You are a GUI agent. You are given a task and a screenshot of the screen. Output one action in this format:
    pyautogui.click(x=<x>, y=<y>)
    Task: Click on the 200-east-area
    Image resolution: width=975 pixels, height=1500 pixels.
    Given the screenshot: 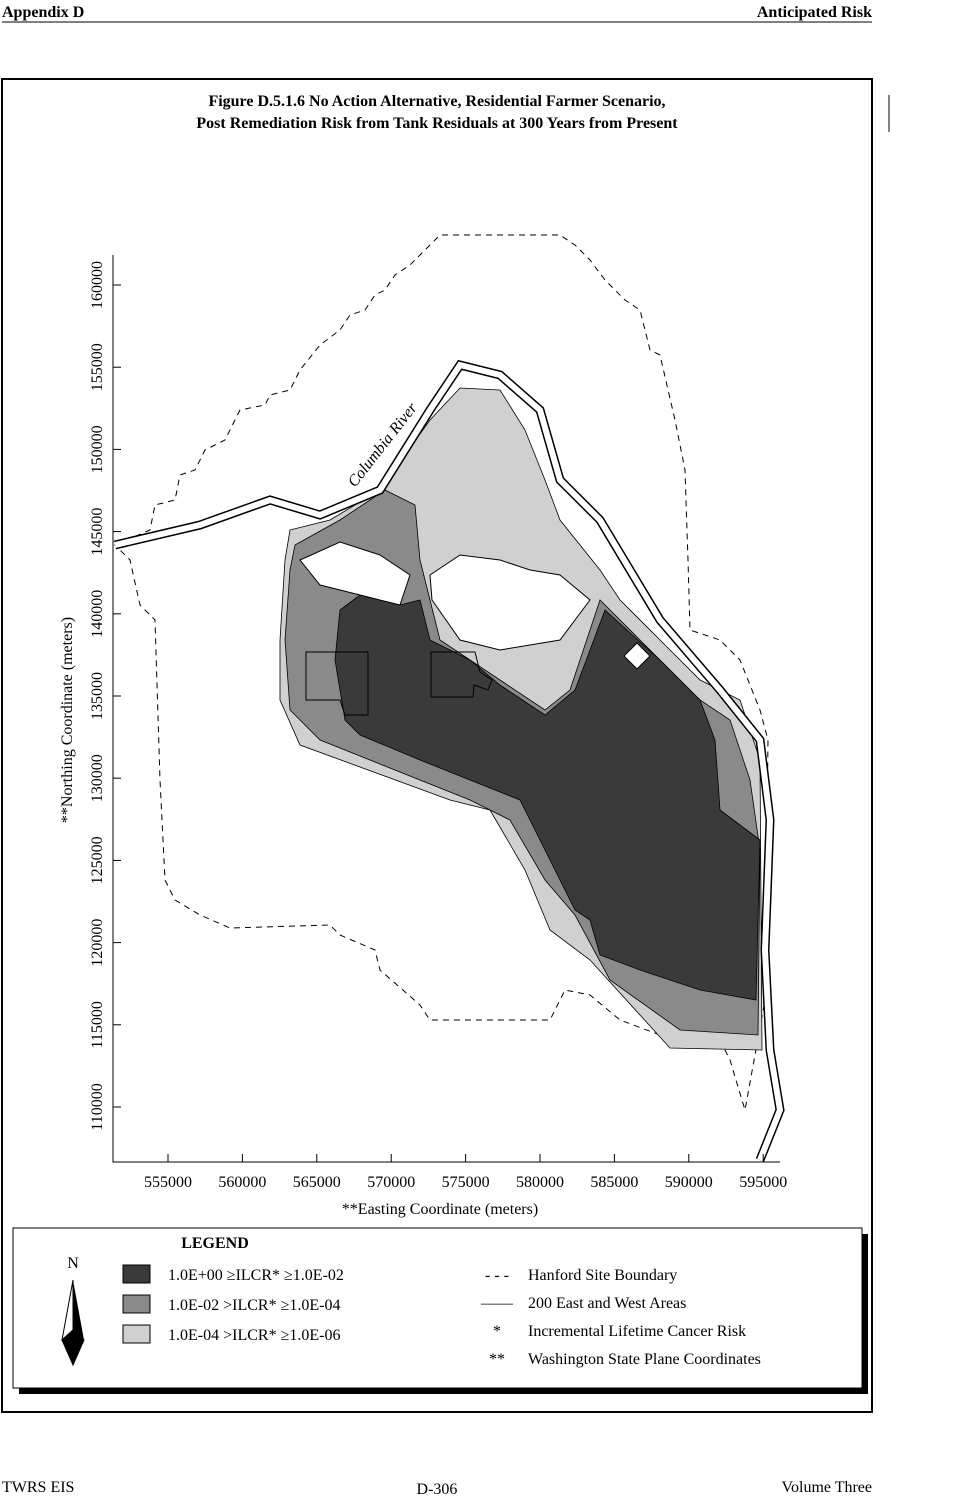 What is the action you would take?
    pyautogui.click(x=461, y=674)
    